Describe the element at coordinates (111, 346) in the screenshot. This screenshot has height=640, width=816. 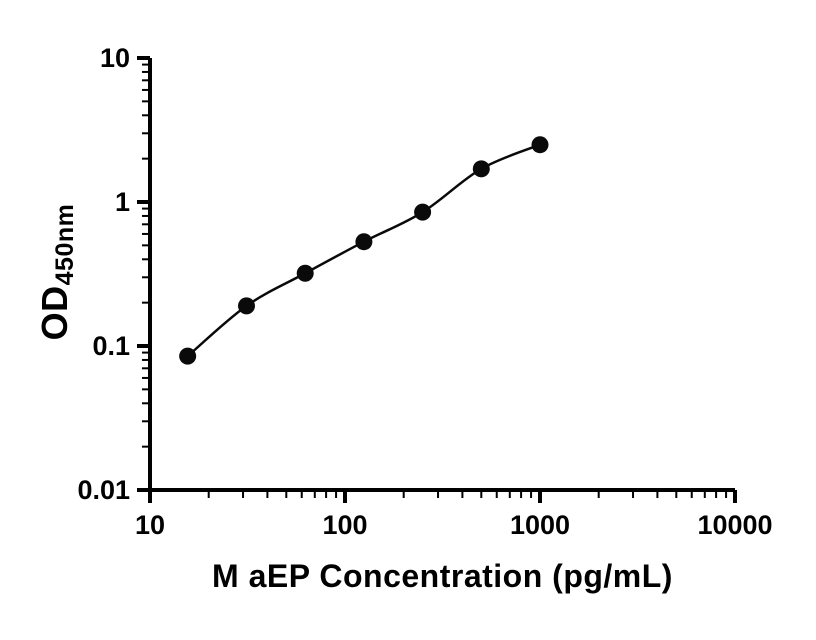
I see `y-tick-label: 0.1` at that location.